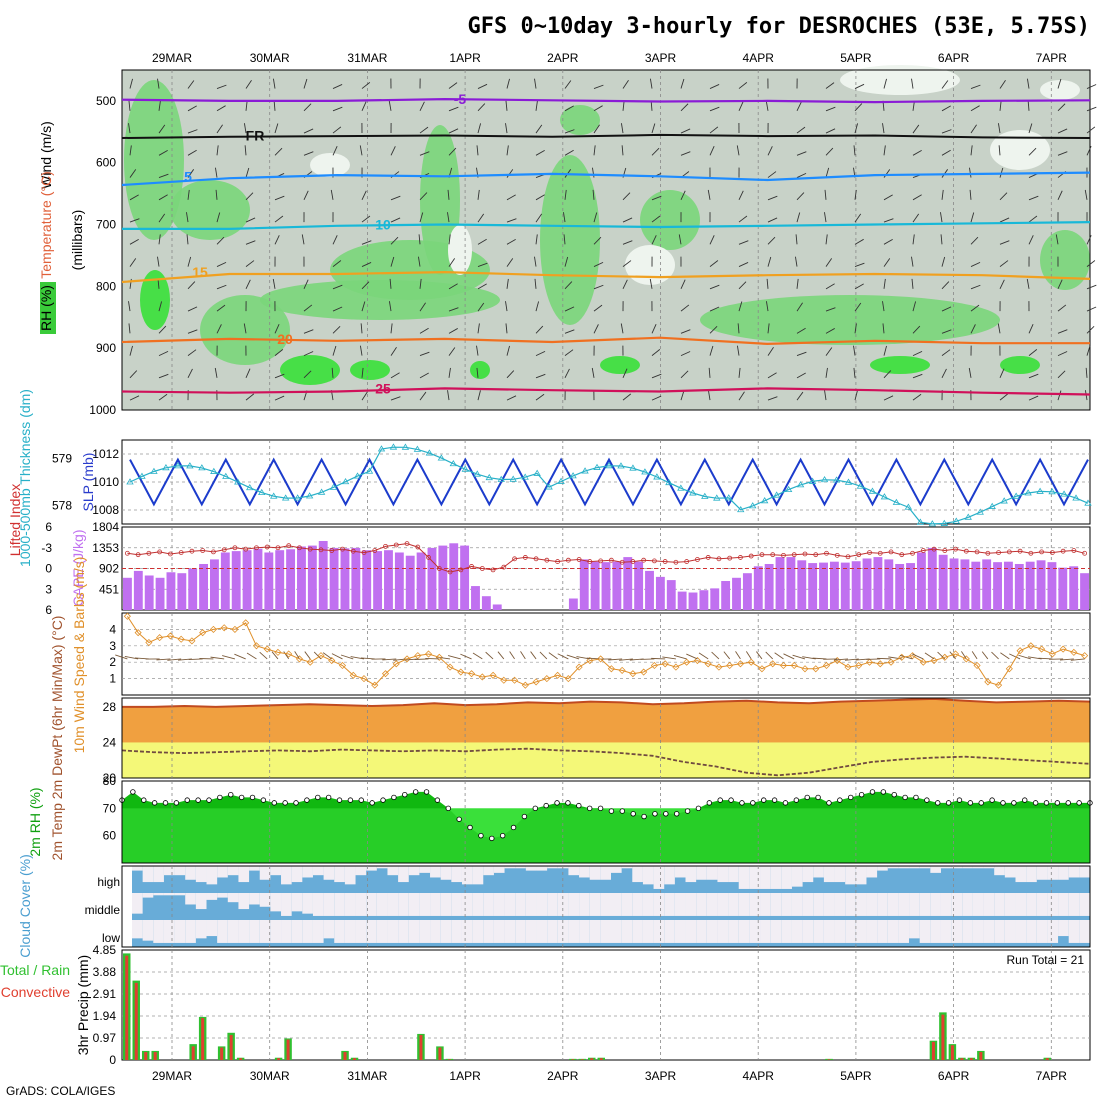  Describe the element at coordinates (606, 702) in the screenshot. I see `temp-line` at that location.